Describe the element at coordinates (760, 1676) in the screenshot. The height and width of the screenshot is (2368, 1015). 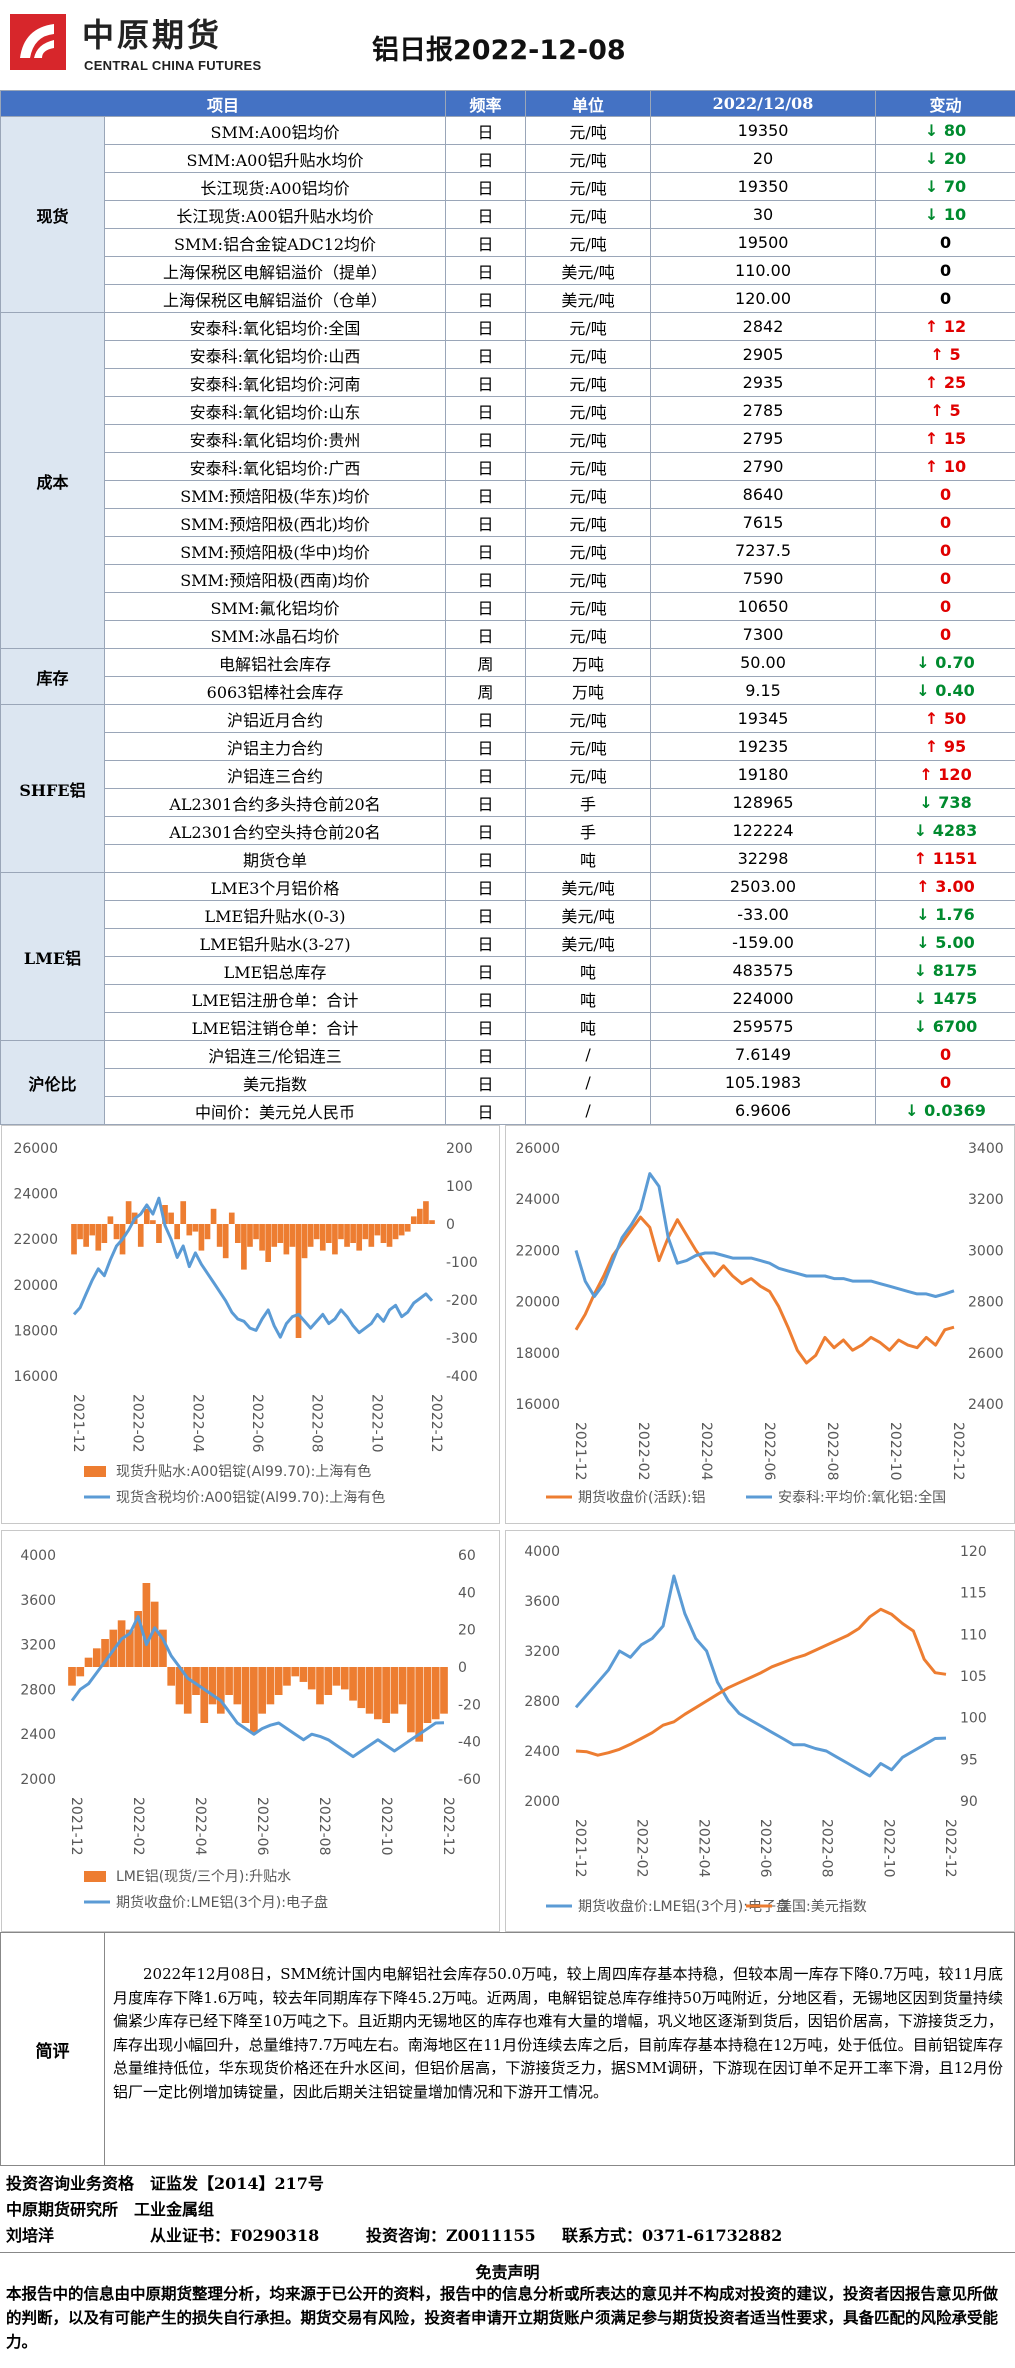
I see `series-line` at that location.